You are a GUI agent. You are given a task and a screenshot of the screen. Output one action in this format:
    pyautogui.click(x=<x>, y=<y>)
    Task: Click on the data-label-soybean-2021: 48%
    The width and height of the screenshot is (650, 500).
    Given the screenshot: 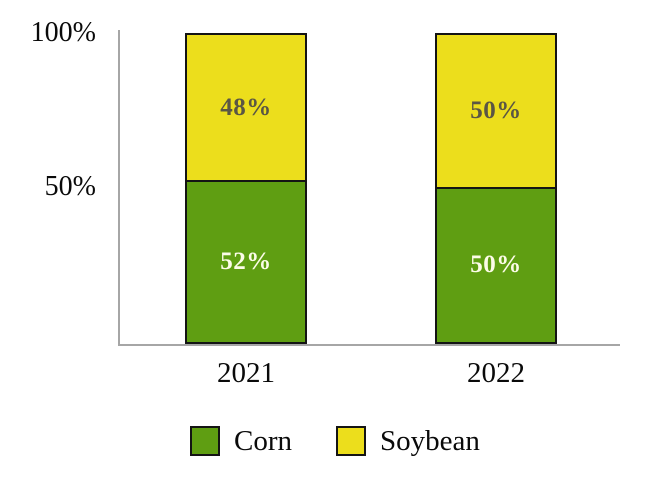 What is the action you would take?
    pyautogui.click(x=246, y=107)
    